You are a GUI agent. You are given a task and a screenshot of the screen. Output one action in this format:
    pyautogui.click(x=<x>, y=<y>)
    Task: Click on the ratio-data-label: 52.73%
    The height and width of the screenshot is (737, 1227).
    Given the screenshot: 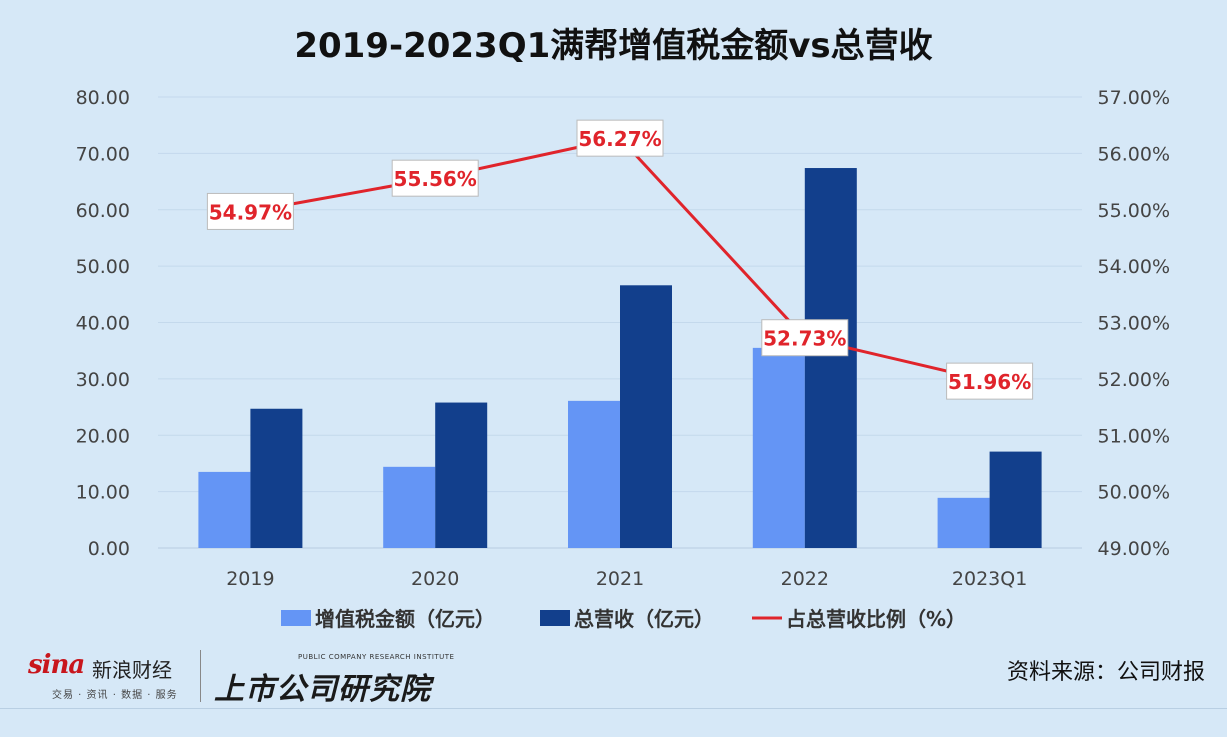 What is the action you would take?
    pyautogui.click(x=804, y=339)
    